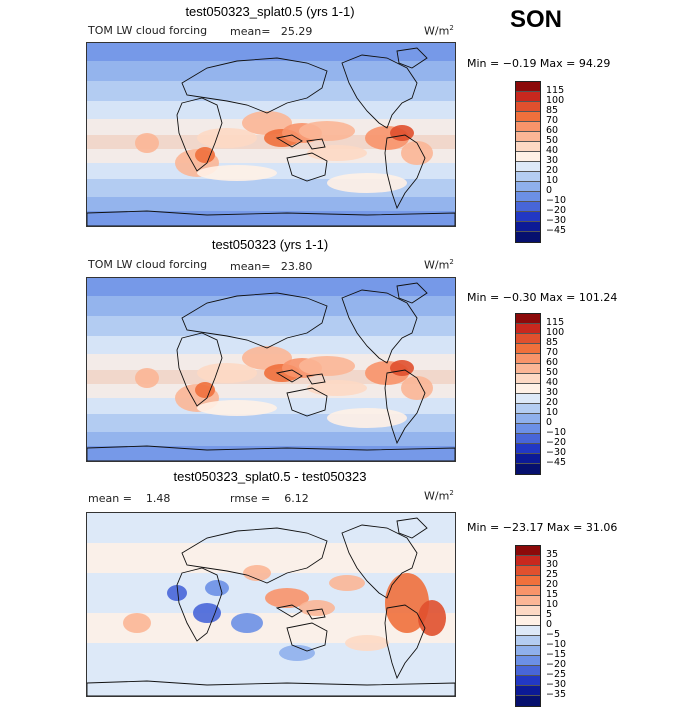 This screenshot has width=700, height=707. I want to click on season-label: SON, so click(536, 19).